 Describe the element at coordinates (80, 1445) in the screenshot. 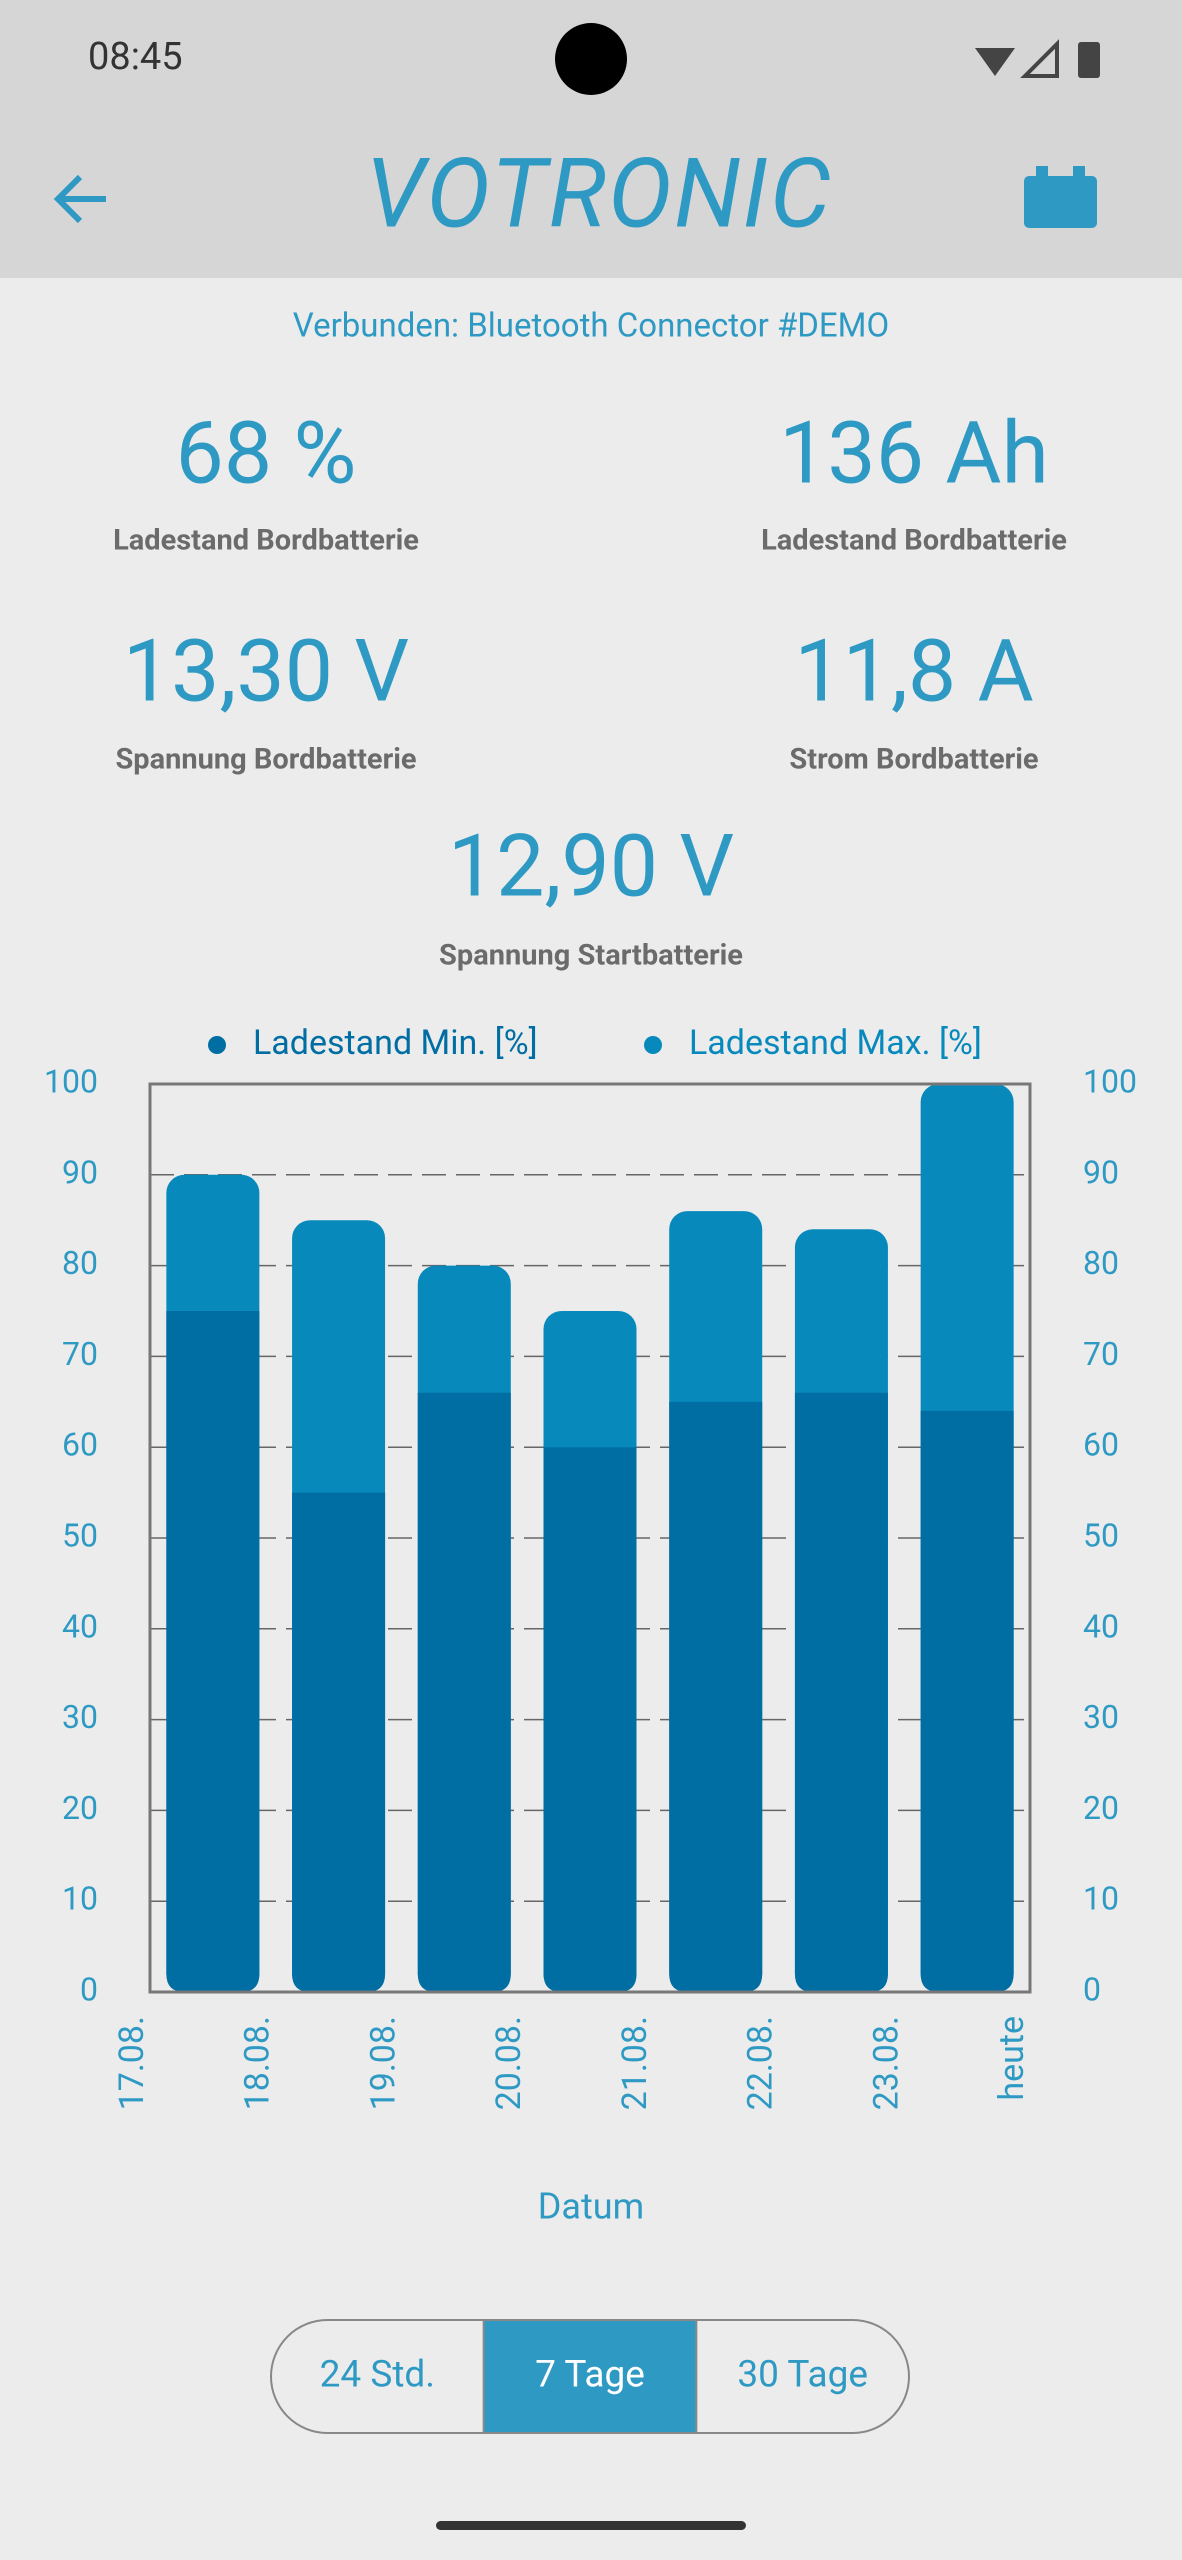

I see `y-tick-label: 60` at that location.